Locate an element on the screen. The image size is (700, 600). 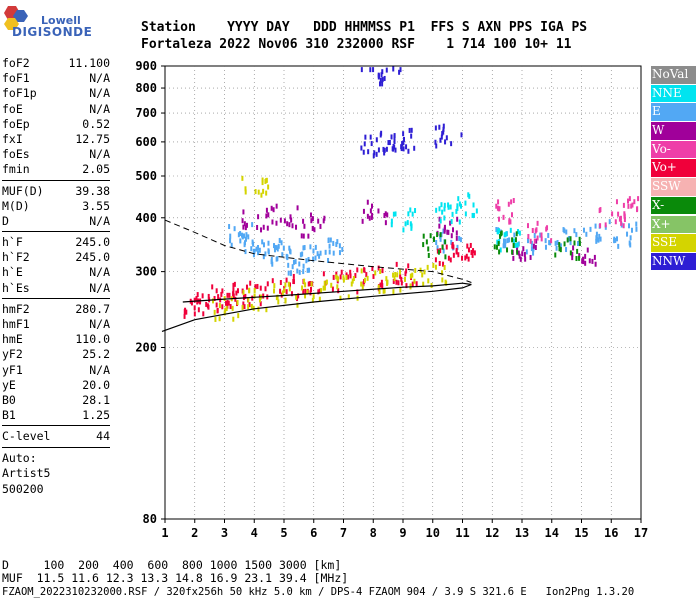
param-value: 1.25 is located at coordinates (96, 415).